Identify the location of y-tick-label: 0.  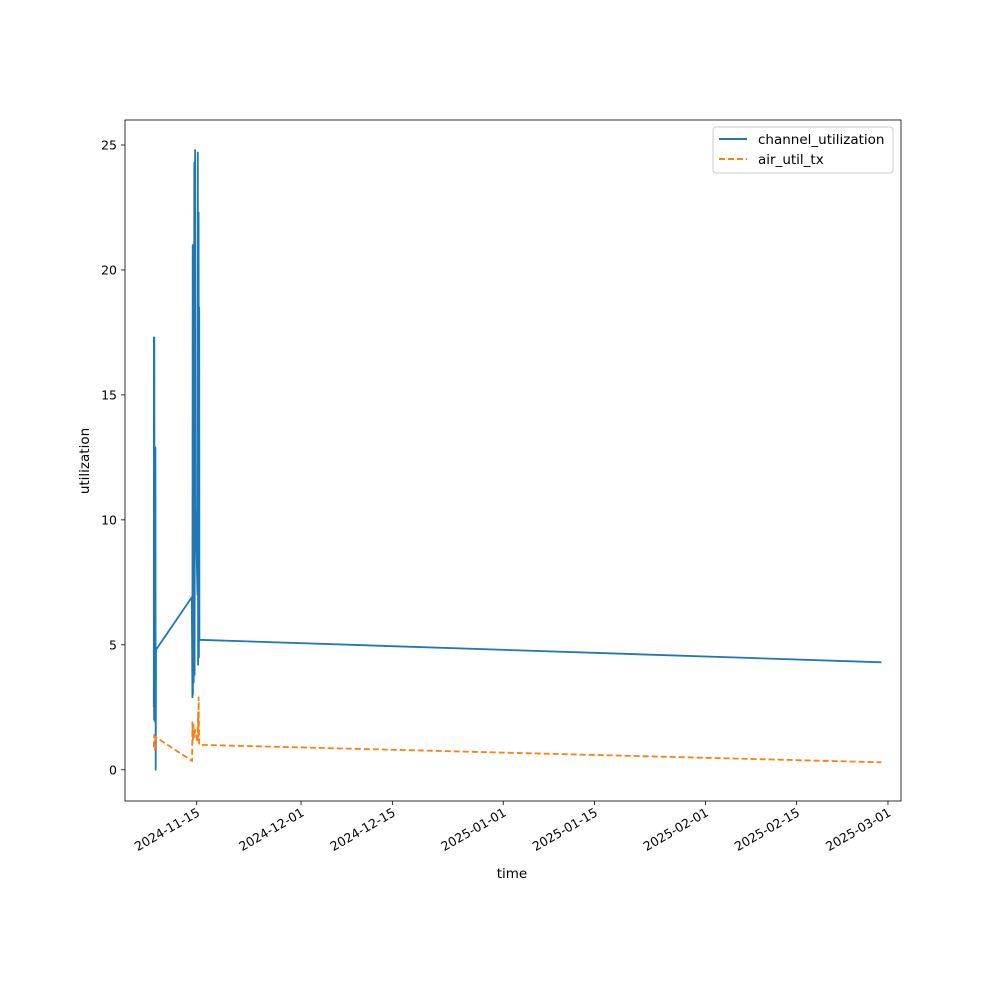
(113, 769).